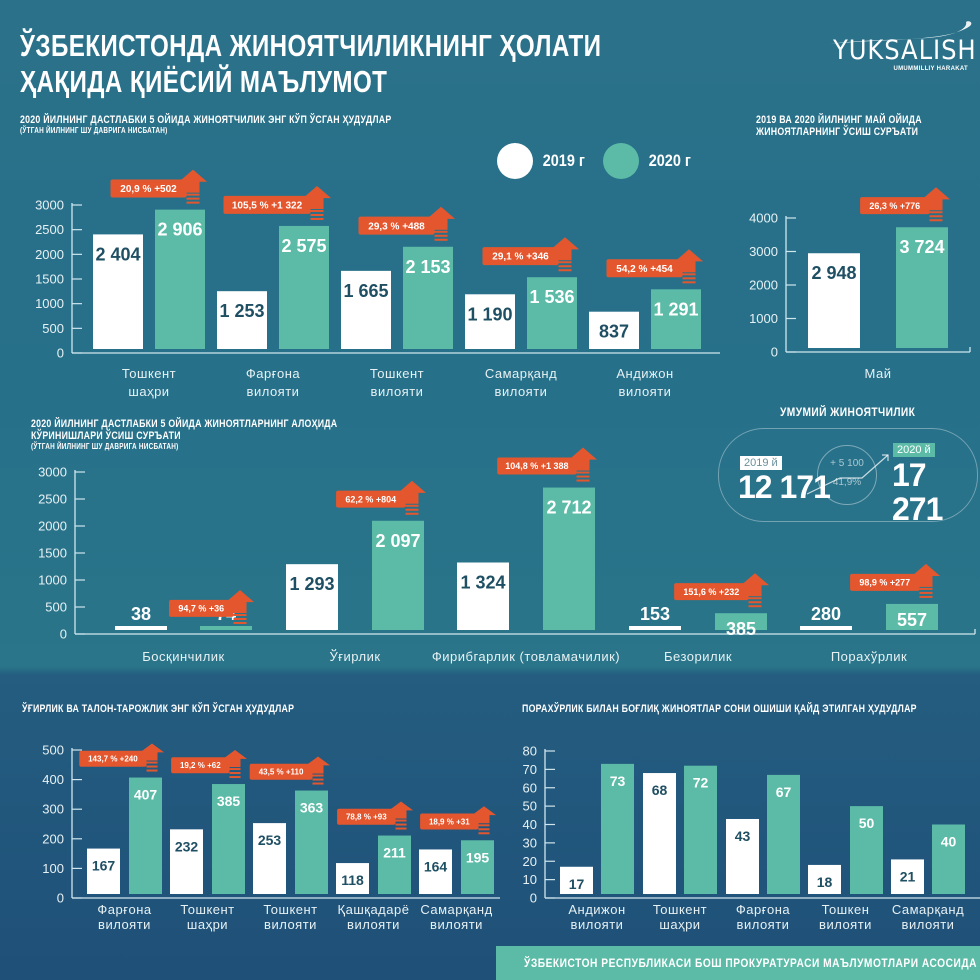 The image size is (980, 980). Describe the element at coordinates (235, 769) in the screenshot. I see `theft-arrow-stripe` at that location.